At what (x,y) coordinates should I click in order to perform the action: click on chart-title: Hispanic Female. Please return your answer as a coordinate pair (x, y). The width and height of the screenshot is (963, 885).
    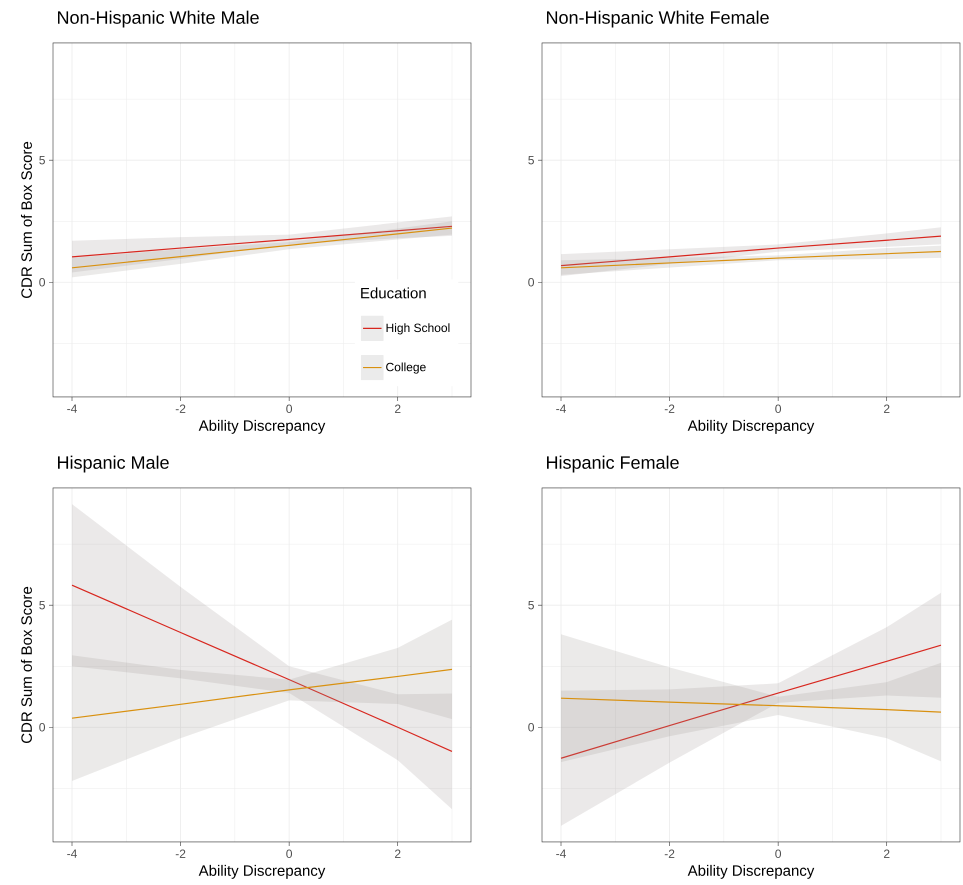
    Looking at the image, I should click on (613, 464).